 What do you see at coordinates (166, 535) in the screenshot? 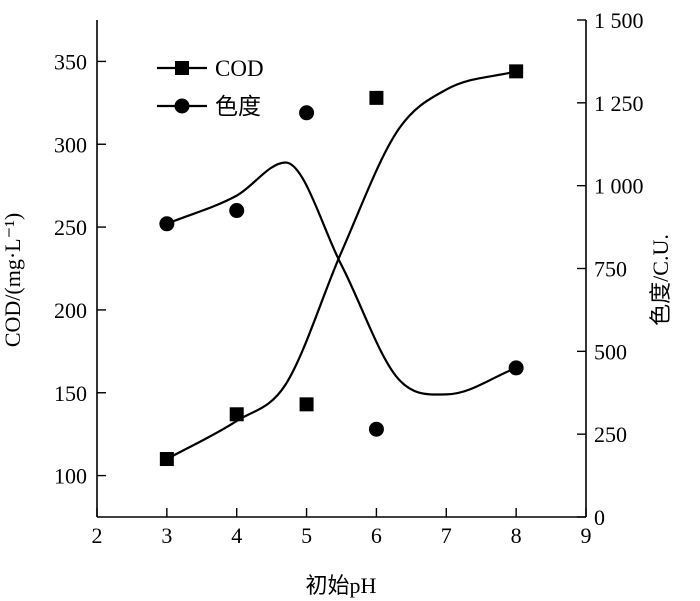
I see `x-tick-label: 3` at bounding box center [166, 535].